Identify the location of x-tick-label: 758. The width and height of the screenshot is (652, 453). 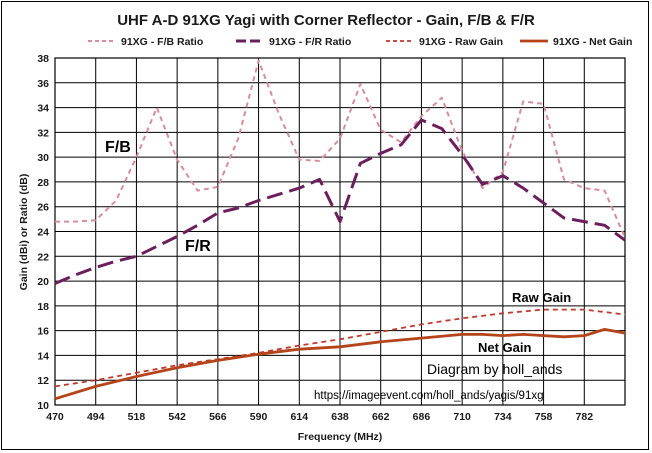
(544, 417).